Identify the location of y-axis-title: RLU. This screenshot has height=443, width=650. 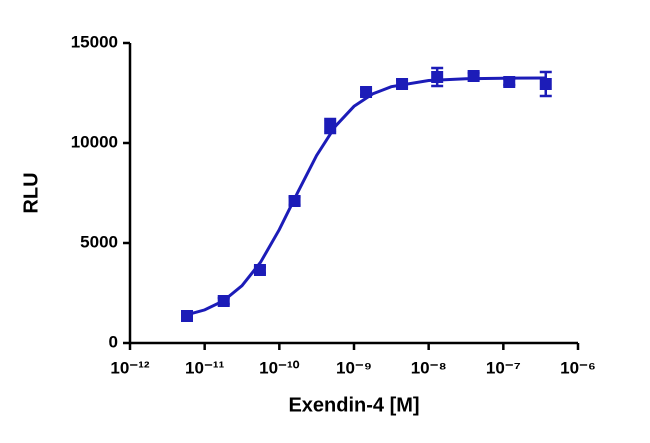
(31, 192).